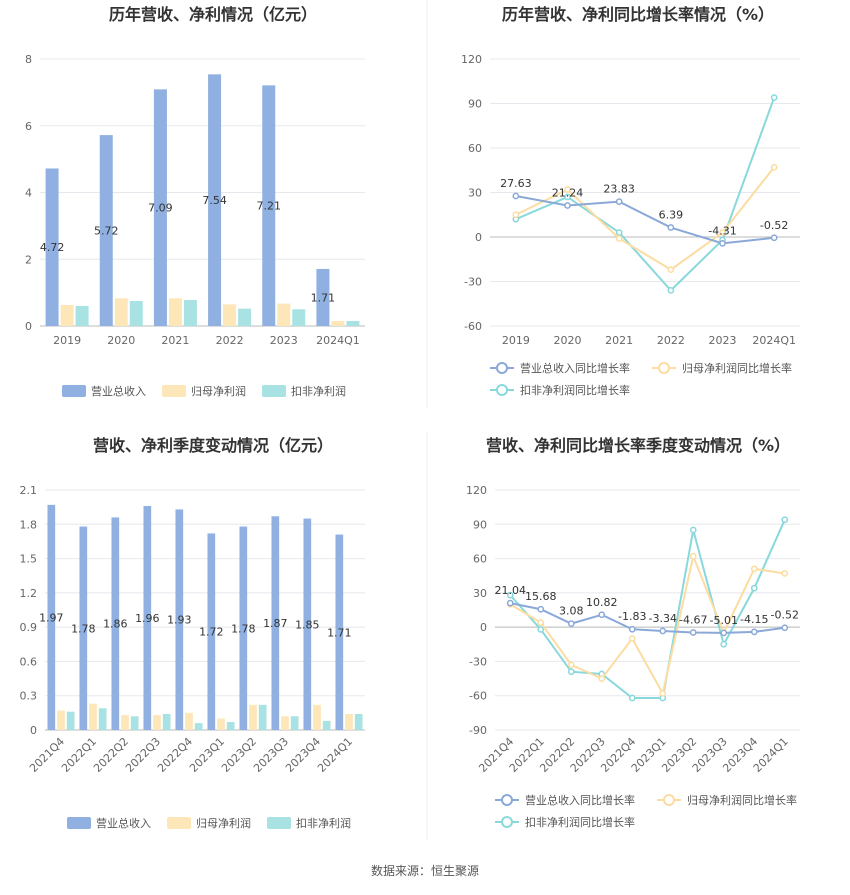 The width and height of the screenshot is (850, 895). What do you see at coordinates (29, 490) in the screenshot?
I see `y-tick-label: 2.1` at bounding box center [29, 490].